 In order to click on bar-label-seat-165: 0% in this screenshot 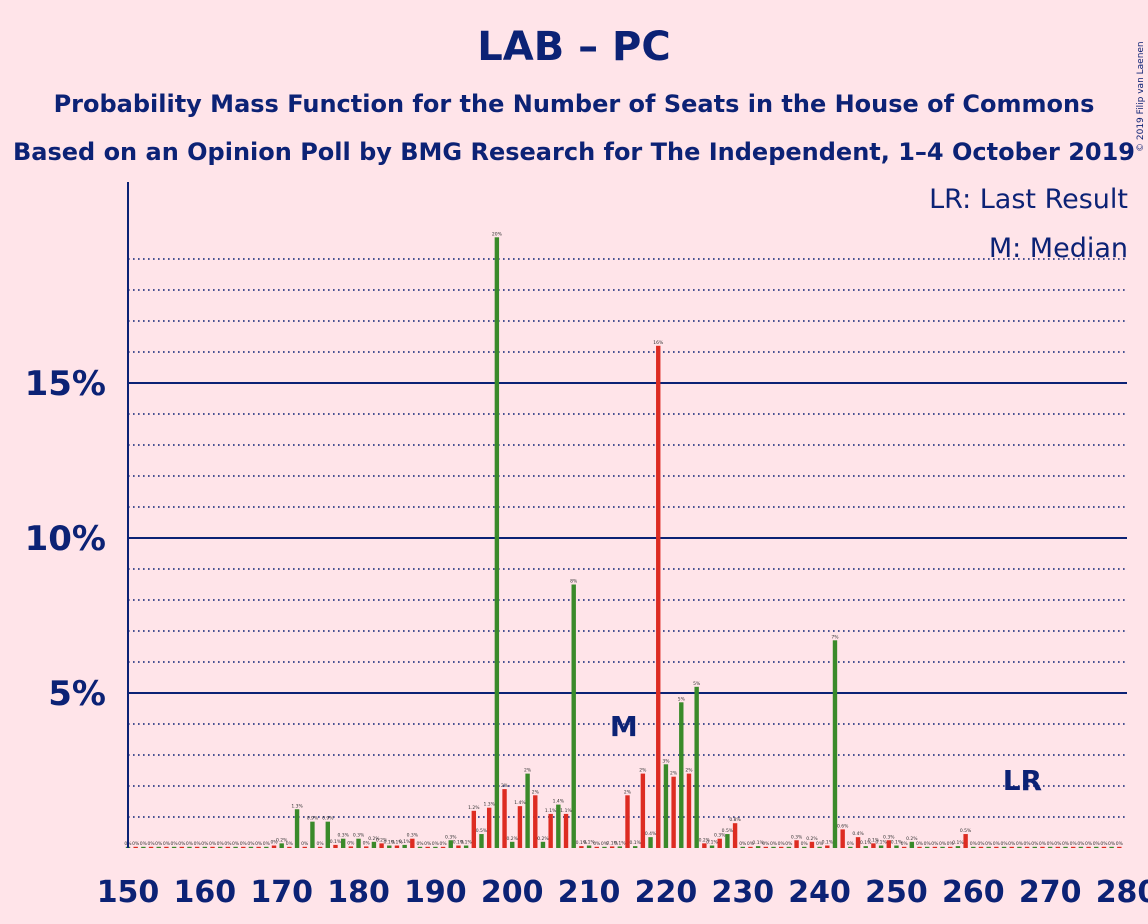, I will do `click(244, 844)`.